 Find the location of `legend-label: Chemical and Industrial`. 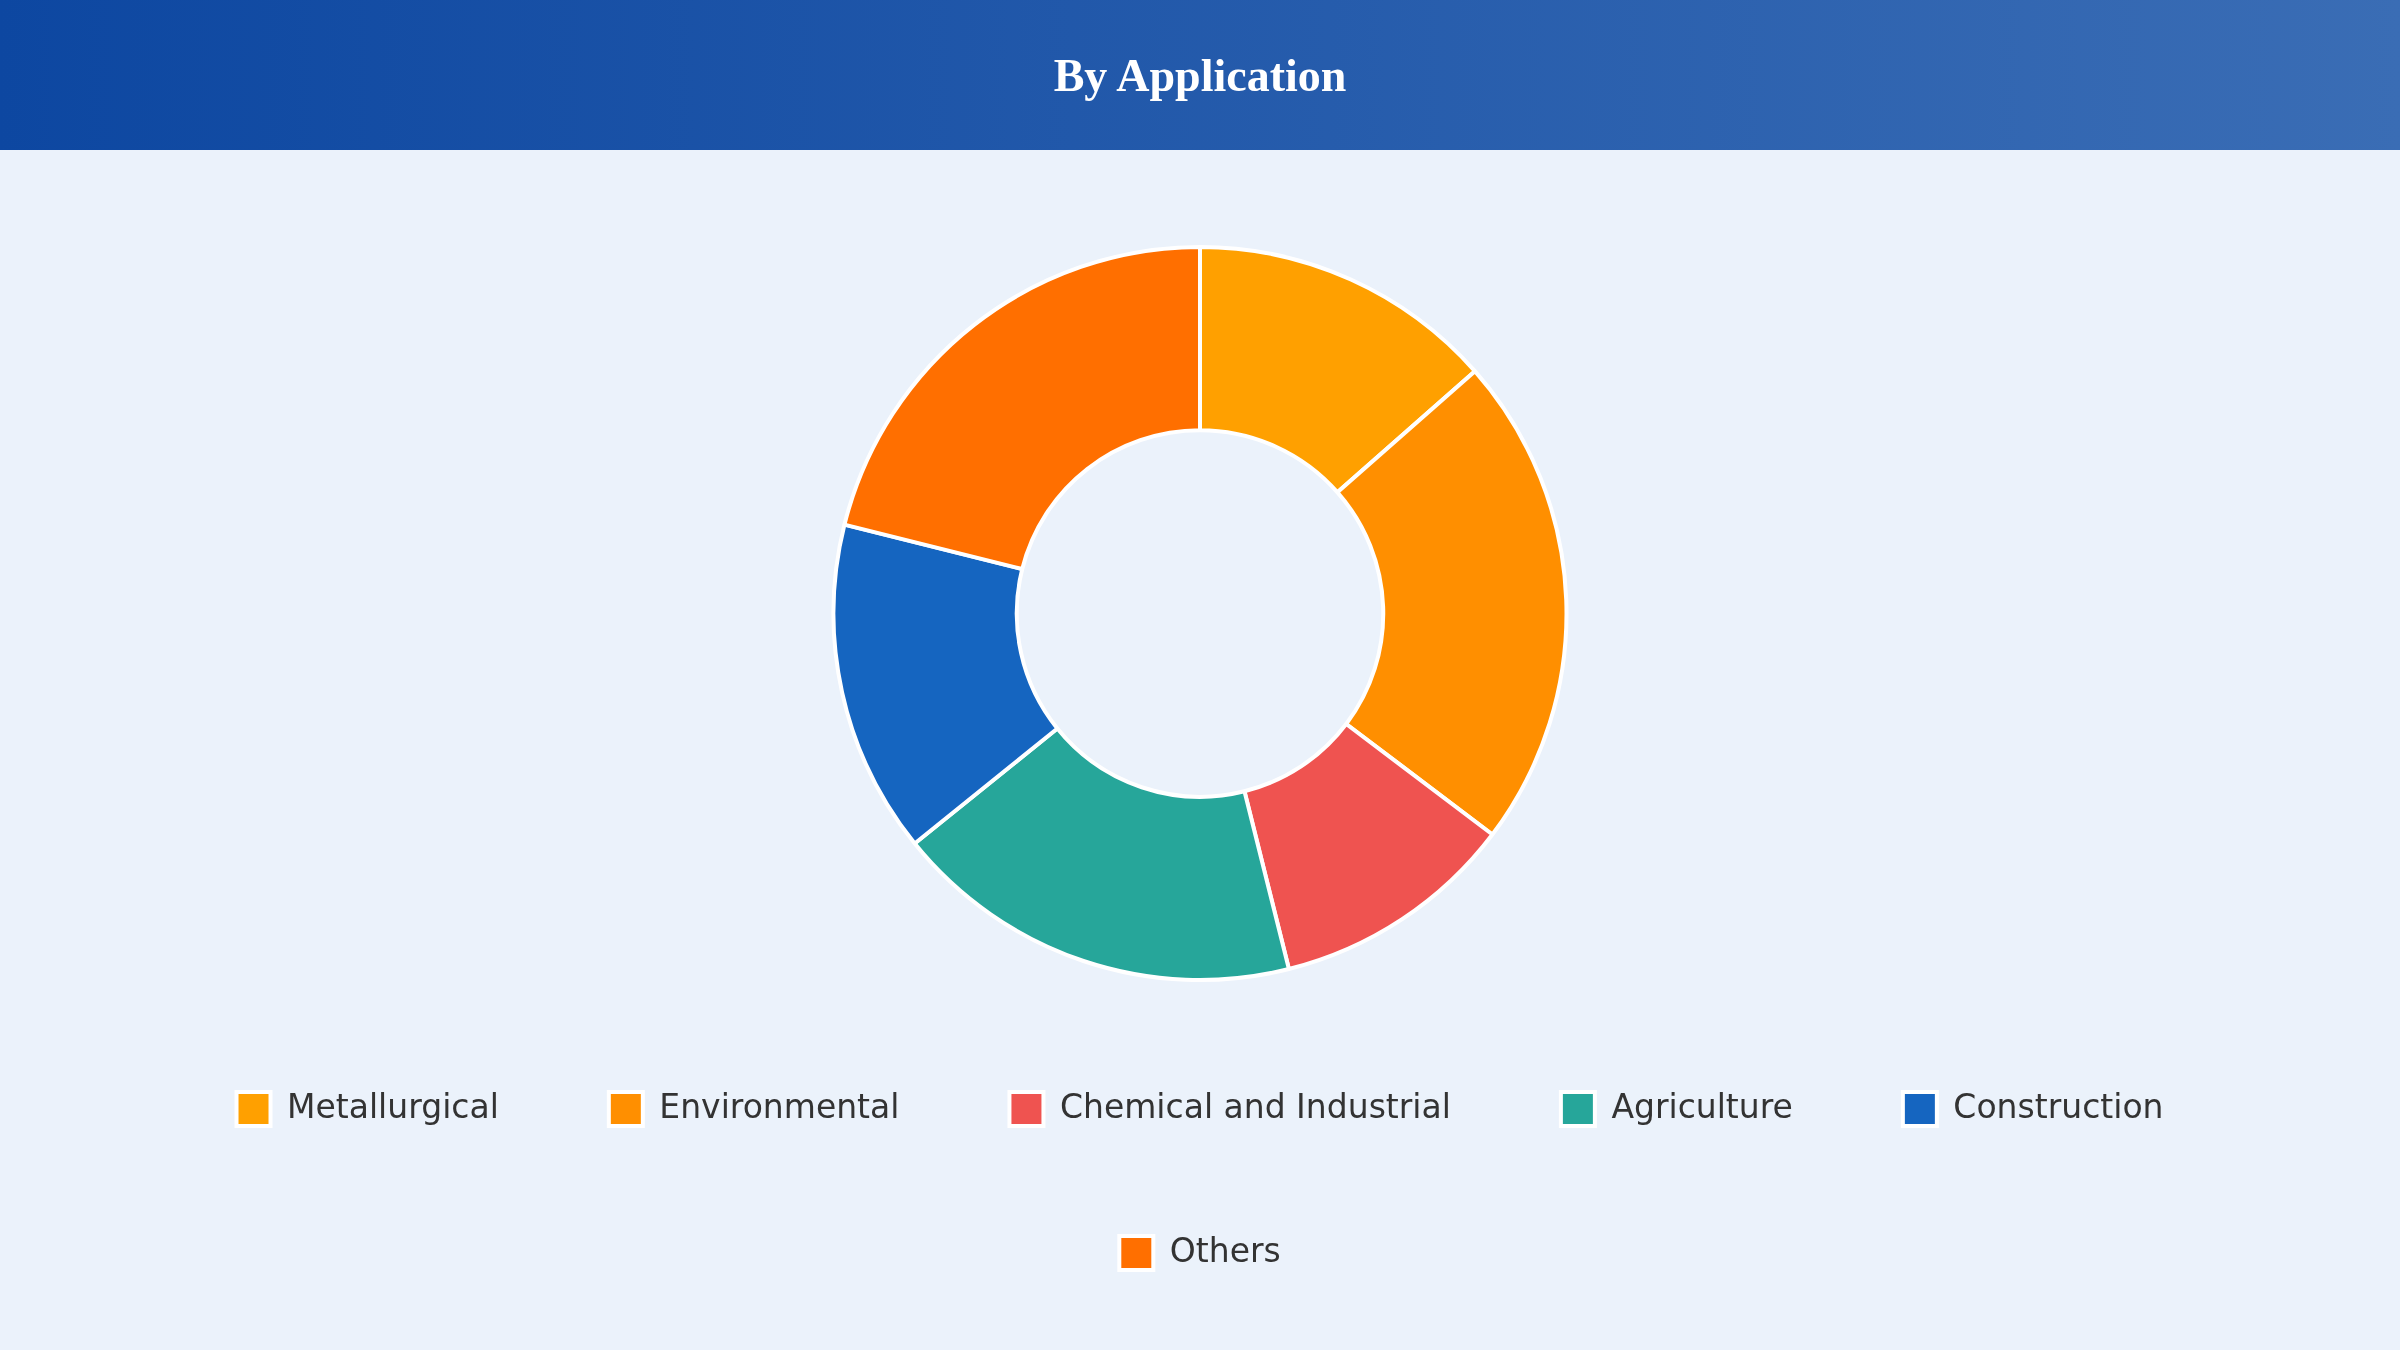

legend-label: Chemical and Industrial is located at coordinates (1255, 1106).